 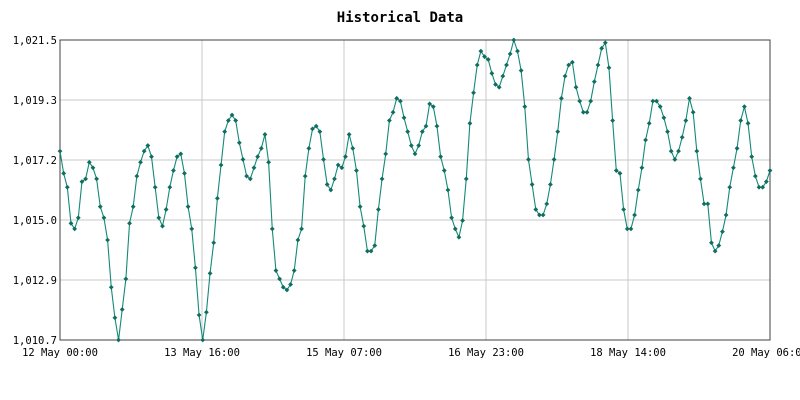 I want to click on x-tick-label: 13 May 16:00, so click(x=202, y=353).